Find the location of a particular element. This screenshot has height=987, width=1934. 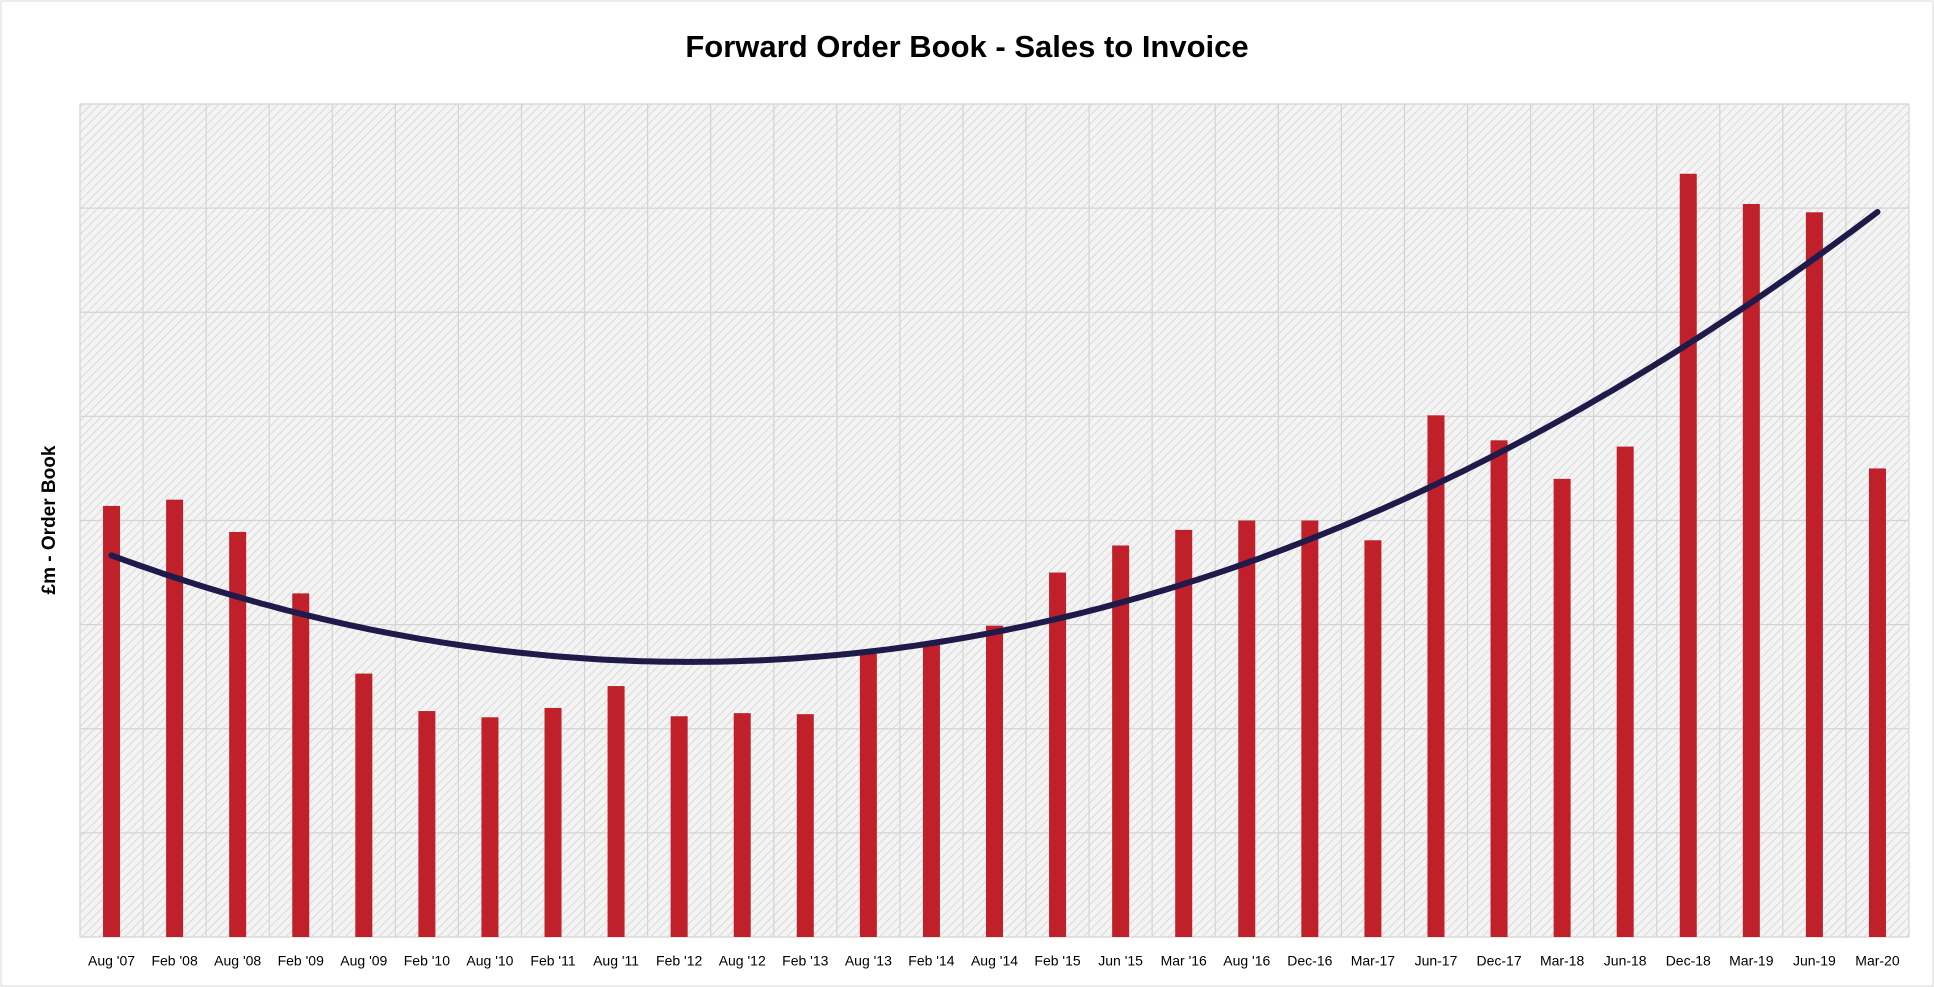

x-tick-label: Aug '14 is located at coordinates (994, 961).